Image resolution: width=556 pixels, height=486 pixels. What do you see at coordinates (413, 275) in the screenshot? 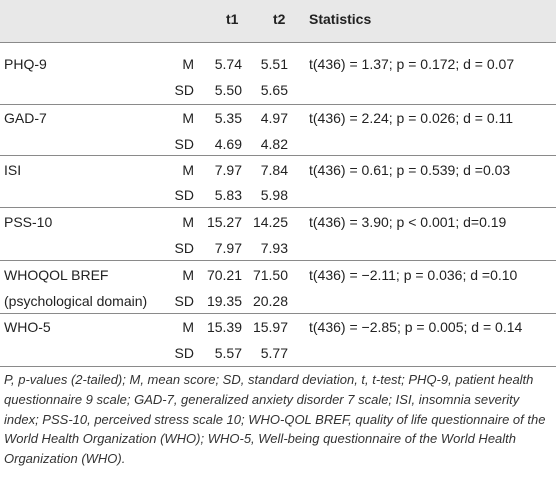
I see `statistics-value: t(436) = −2.11; p = 0.036; d =0.10` at bounding box center [413, 275].